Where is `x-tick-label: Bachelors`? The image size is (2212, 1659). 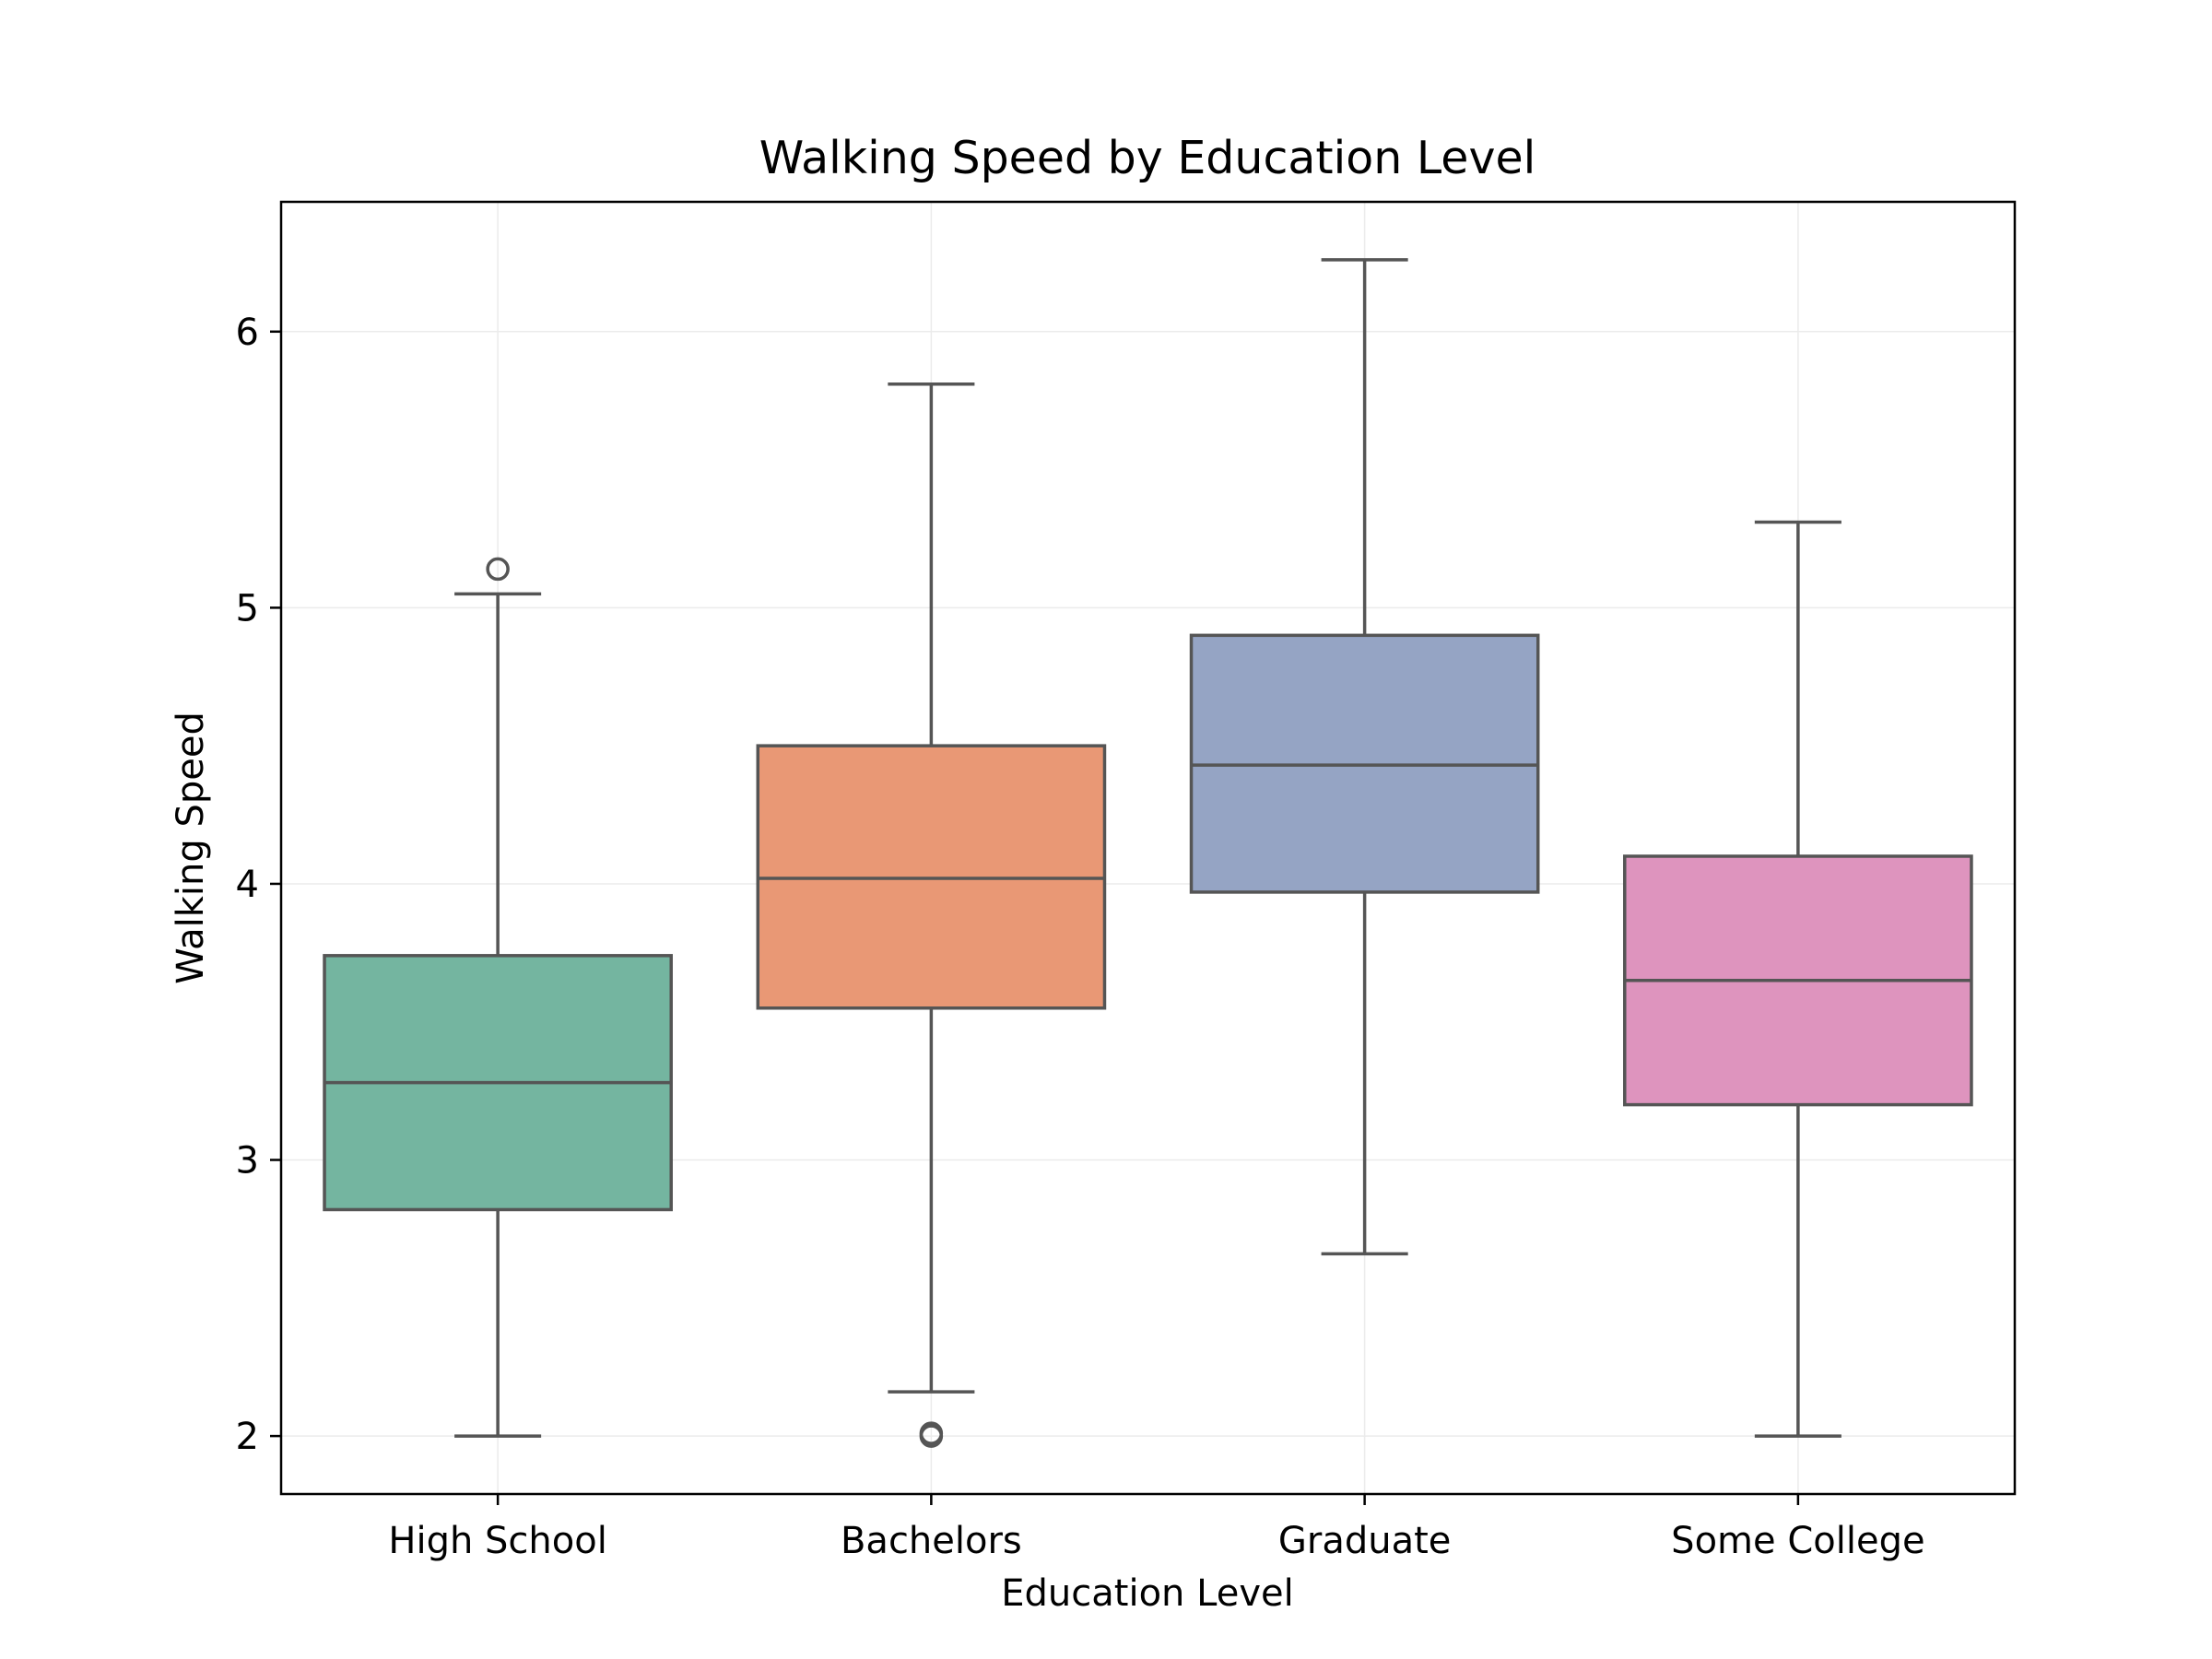 x-tick-label: Bachelors is located at coordinates (931, 1541).